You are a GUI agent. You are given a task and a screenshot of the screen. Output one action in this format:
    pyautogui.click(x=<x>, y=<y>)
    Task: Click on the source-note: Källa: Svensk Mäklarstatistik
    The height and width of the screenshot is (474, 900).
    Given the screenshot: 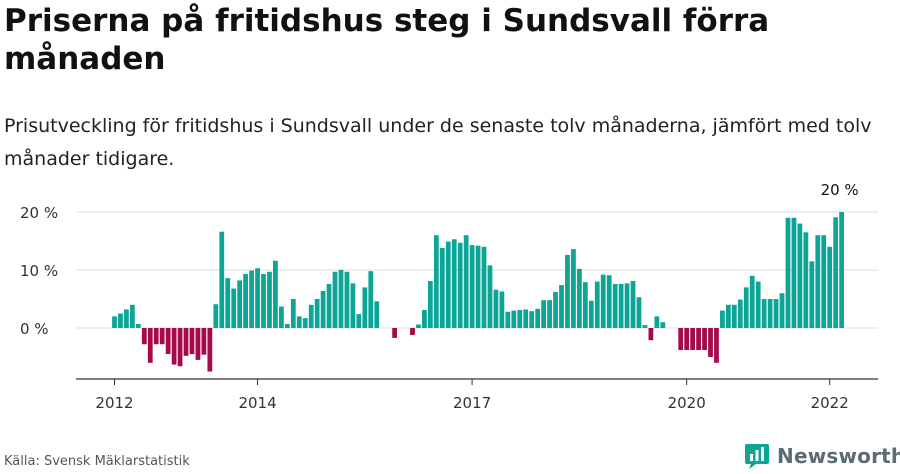 What is the action you would take?
    pyautogui.click(x=97, y=461)
    